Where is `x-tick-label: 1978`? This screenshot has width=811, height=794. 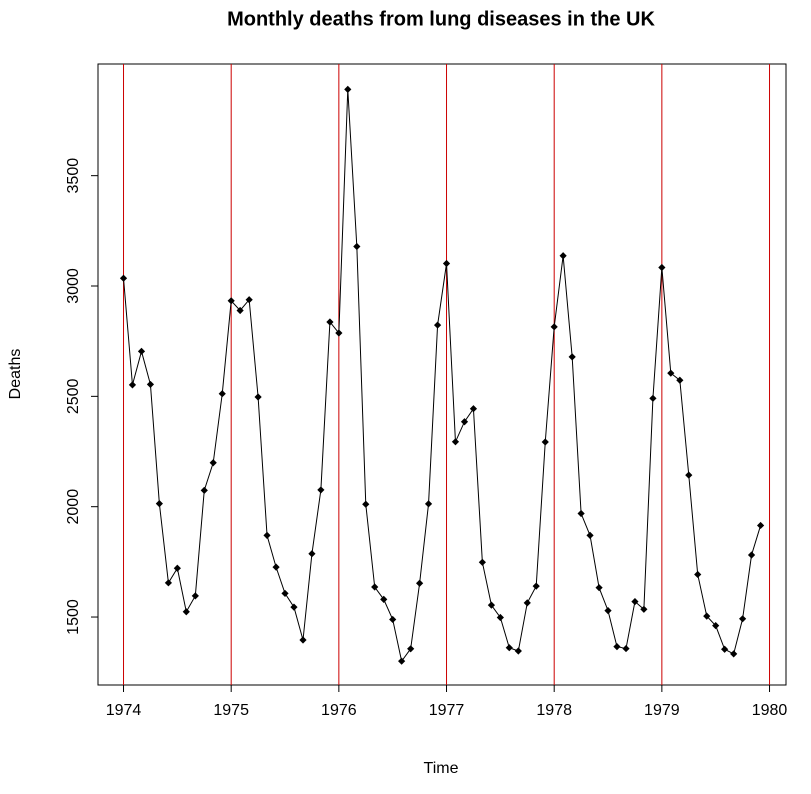
x-tick-label: 1978 is located at coordinates (554, 710).